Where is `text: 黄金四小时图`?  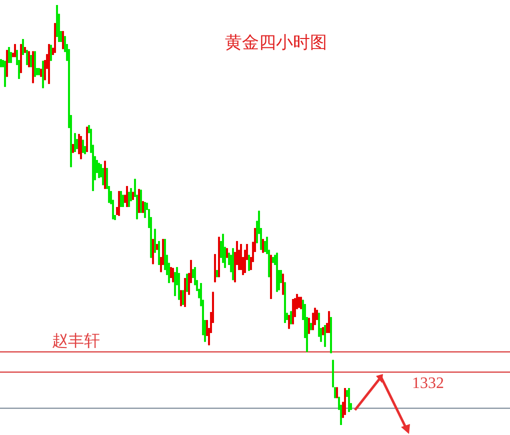
text: 黄金四小时图 is located at coordinates (276, 43).